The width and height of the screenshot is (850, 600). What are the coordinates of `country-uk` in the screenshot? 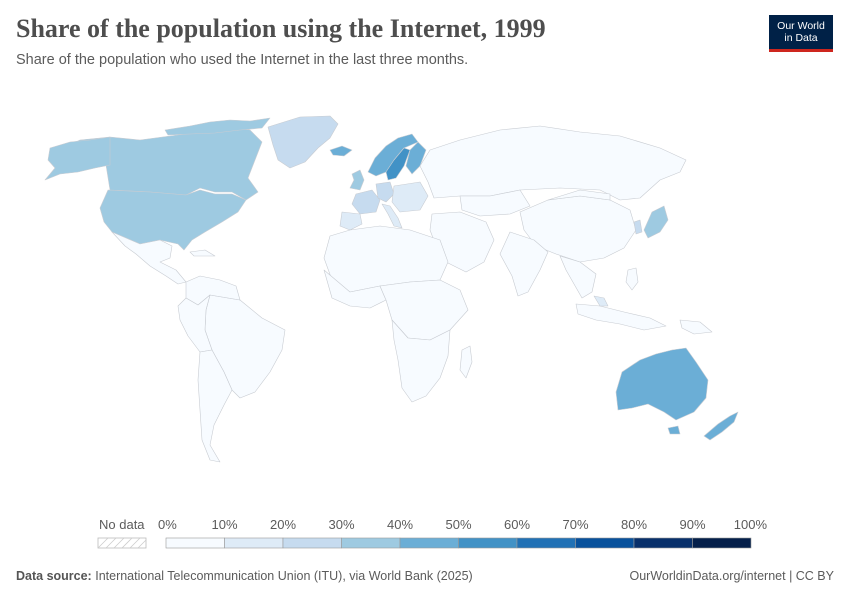 It's located at (357, 180).